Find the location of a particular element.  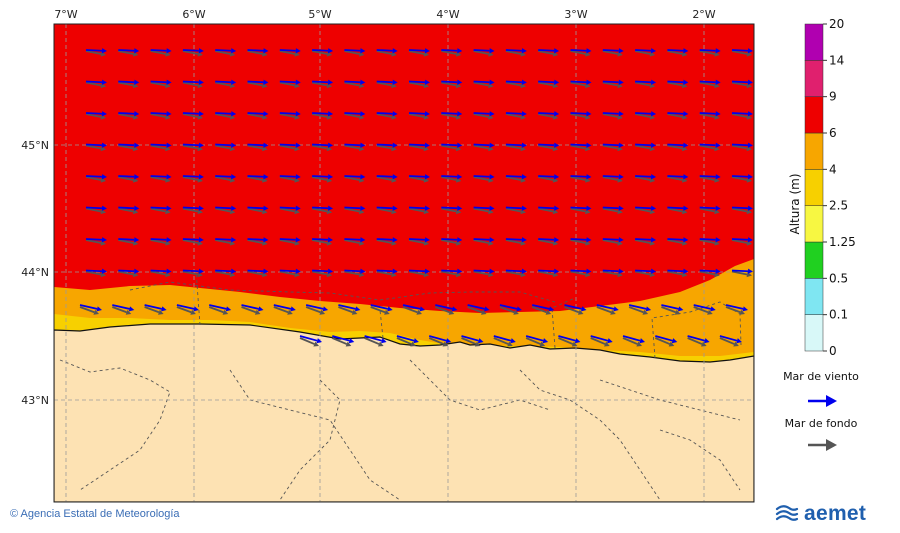

colorbar-level-label: 4 is located at coordinates (833, 169).